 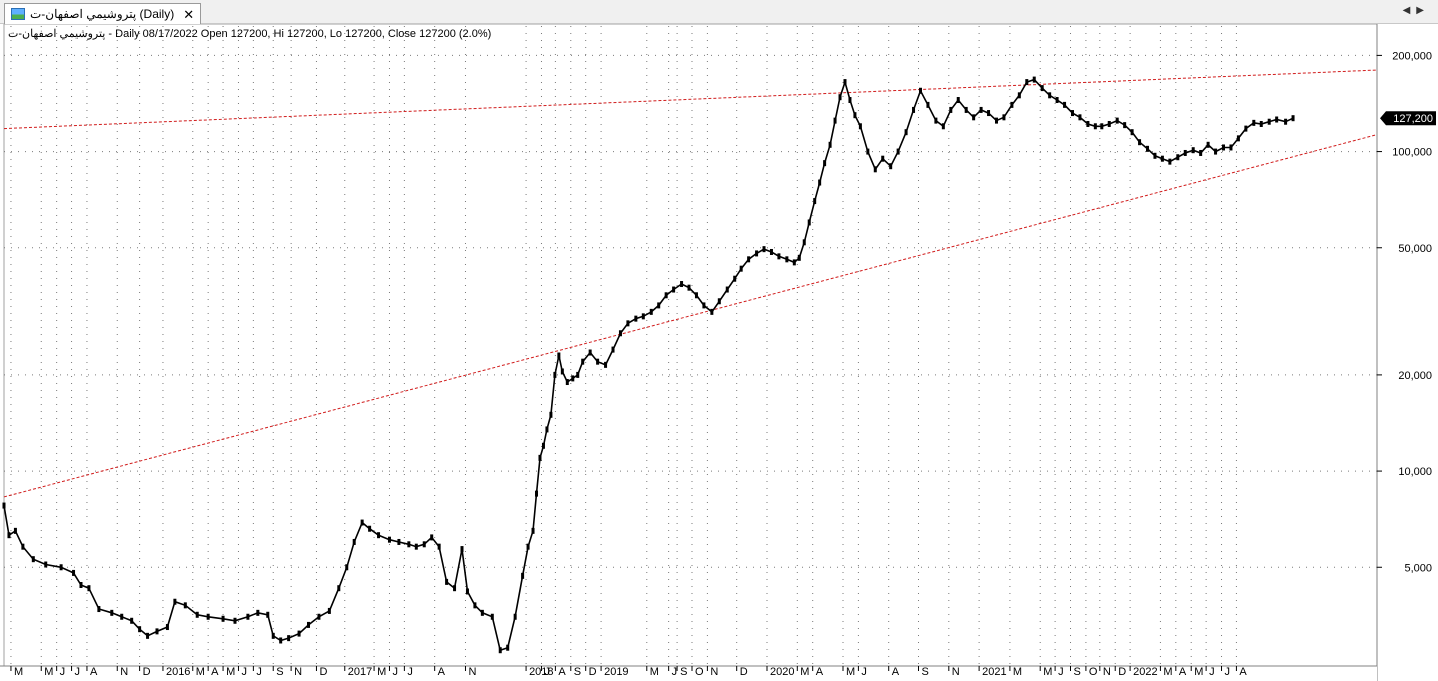 I want to click on y-tick-label: 50,000, so click(x=1415, y=249).